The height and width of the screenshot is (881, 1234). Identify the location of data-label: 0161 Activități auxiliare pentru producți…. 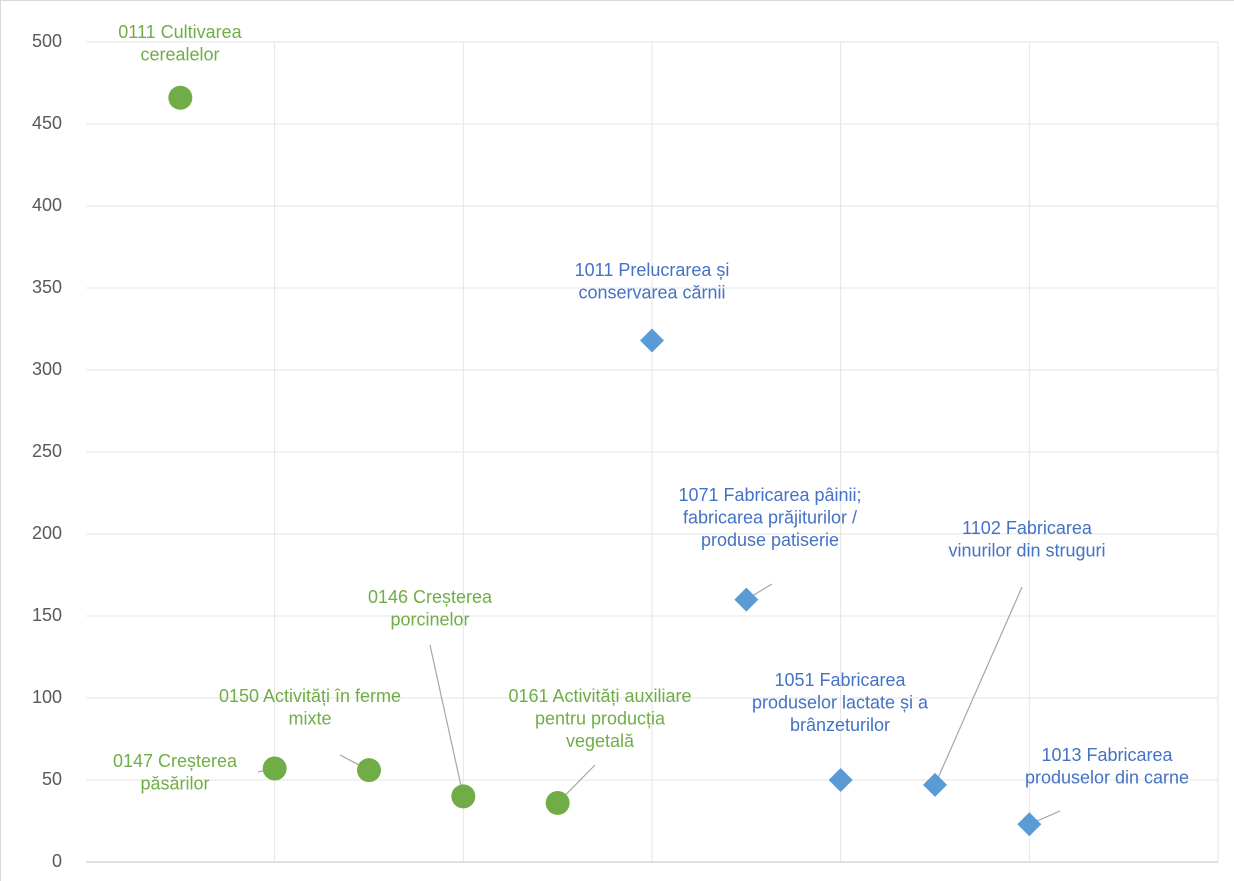
(599, 718).